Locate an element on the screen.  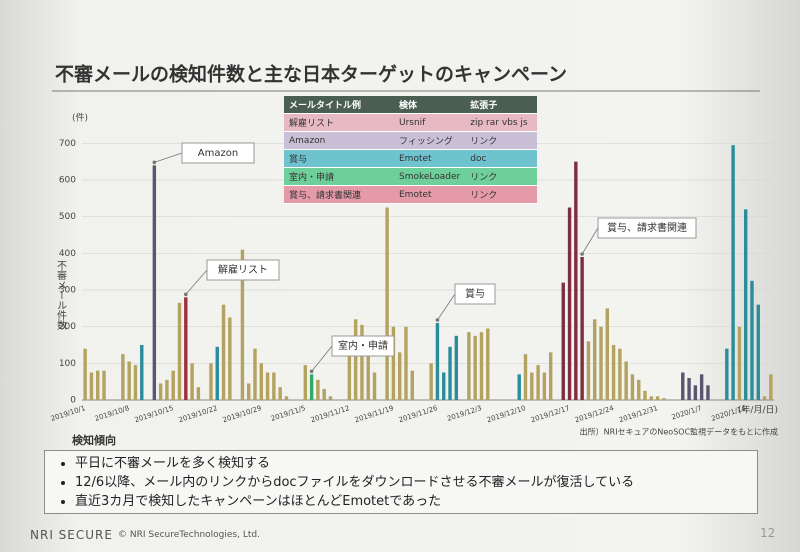
y-tick-label: 200 is located at coordinates (67, 327).